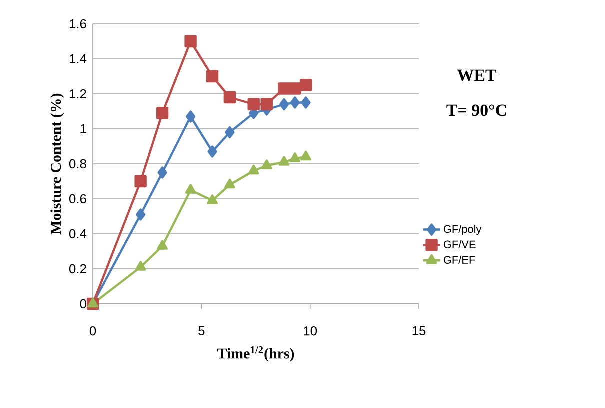 This screenshot has width=605, height=408. What do you see at coordinates (477, 76) in the screenshot?
I see `text: WET` at bounding box center [477, 76].